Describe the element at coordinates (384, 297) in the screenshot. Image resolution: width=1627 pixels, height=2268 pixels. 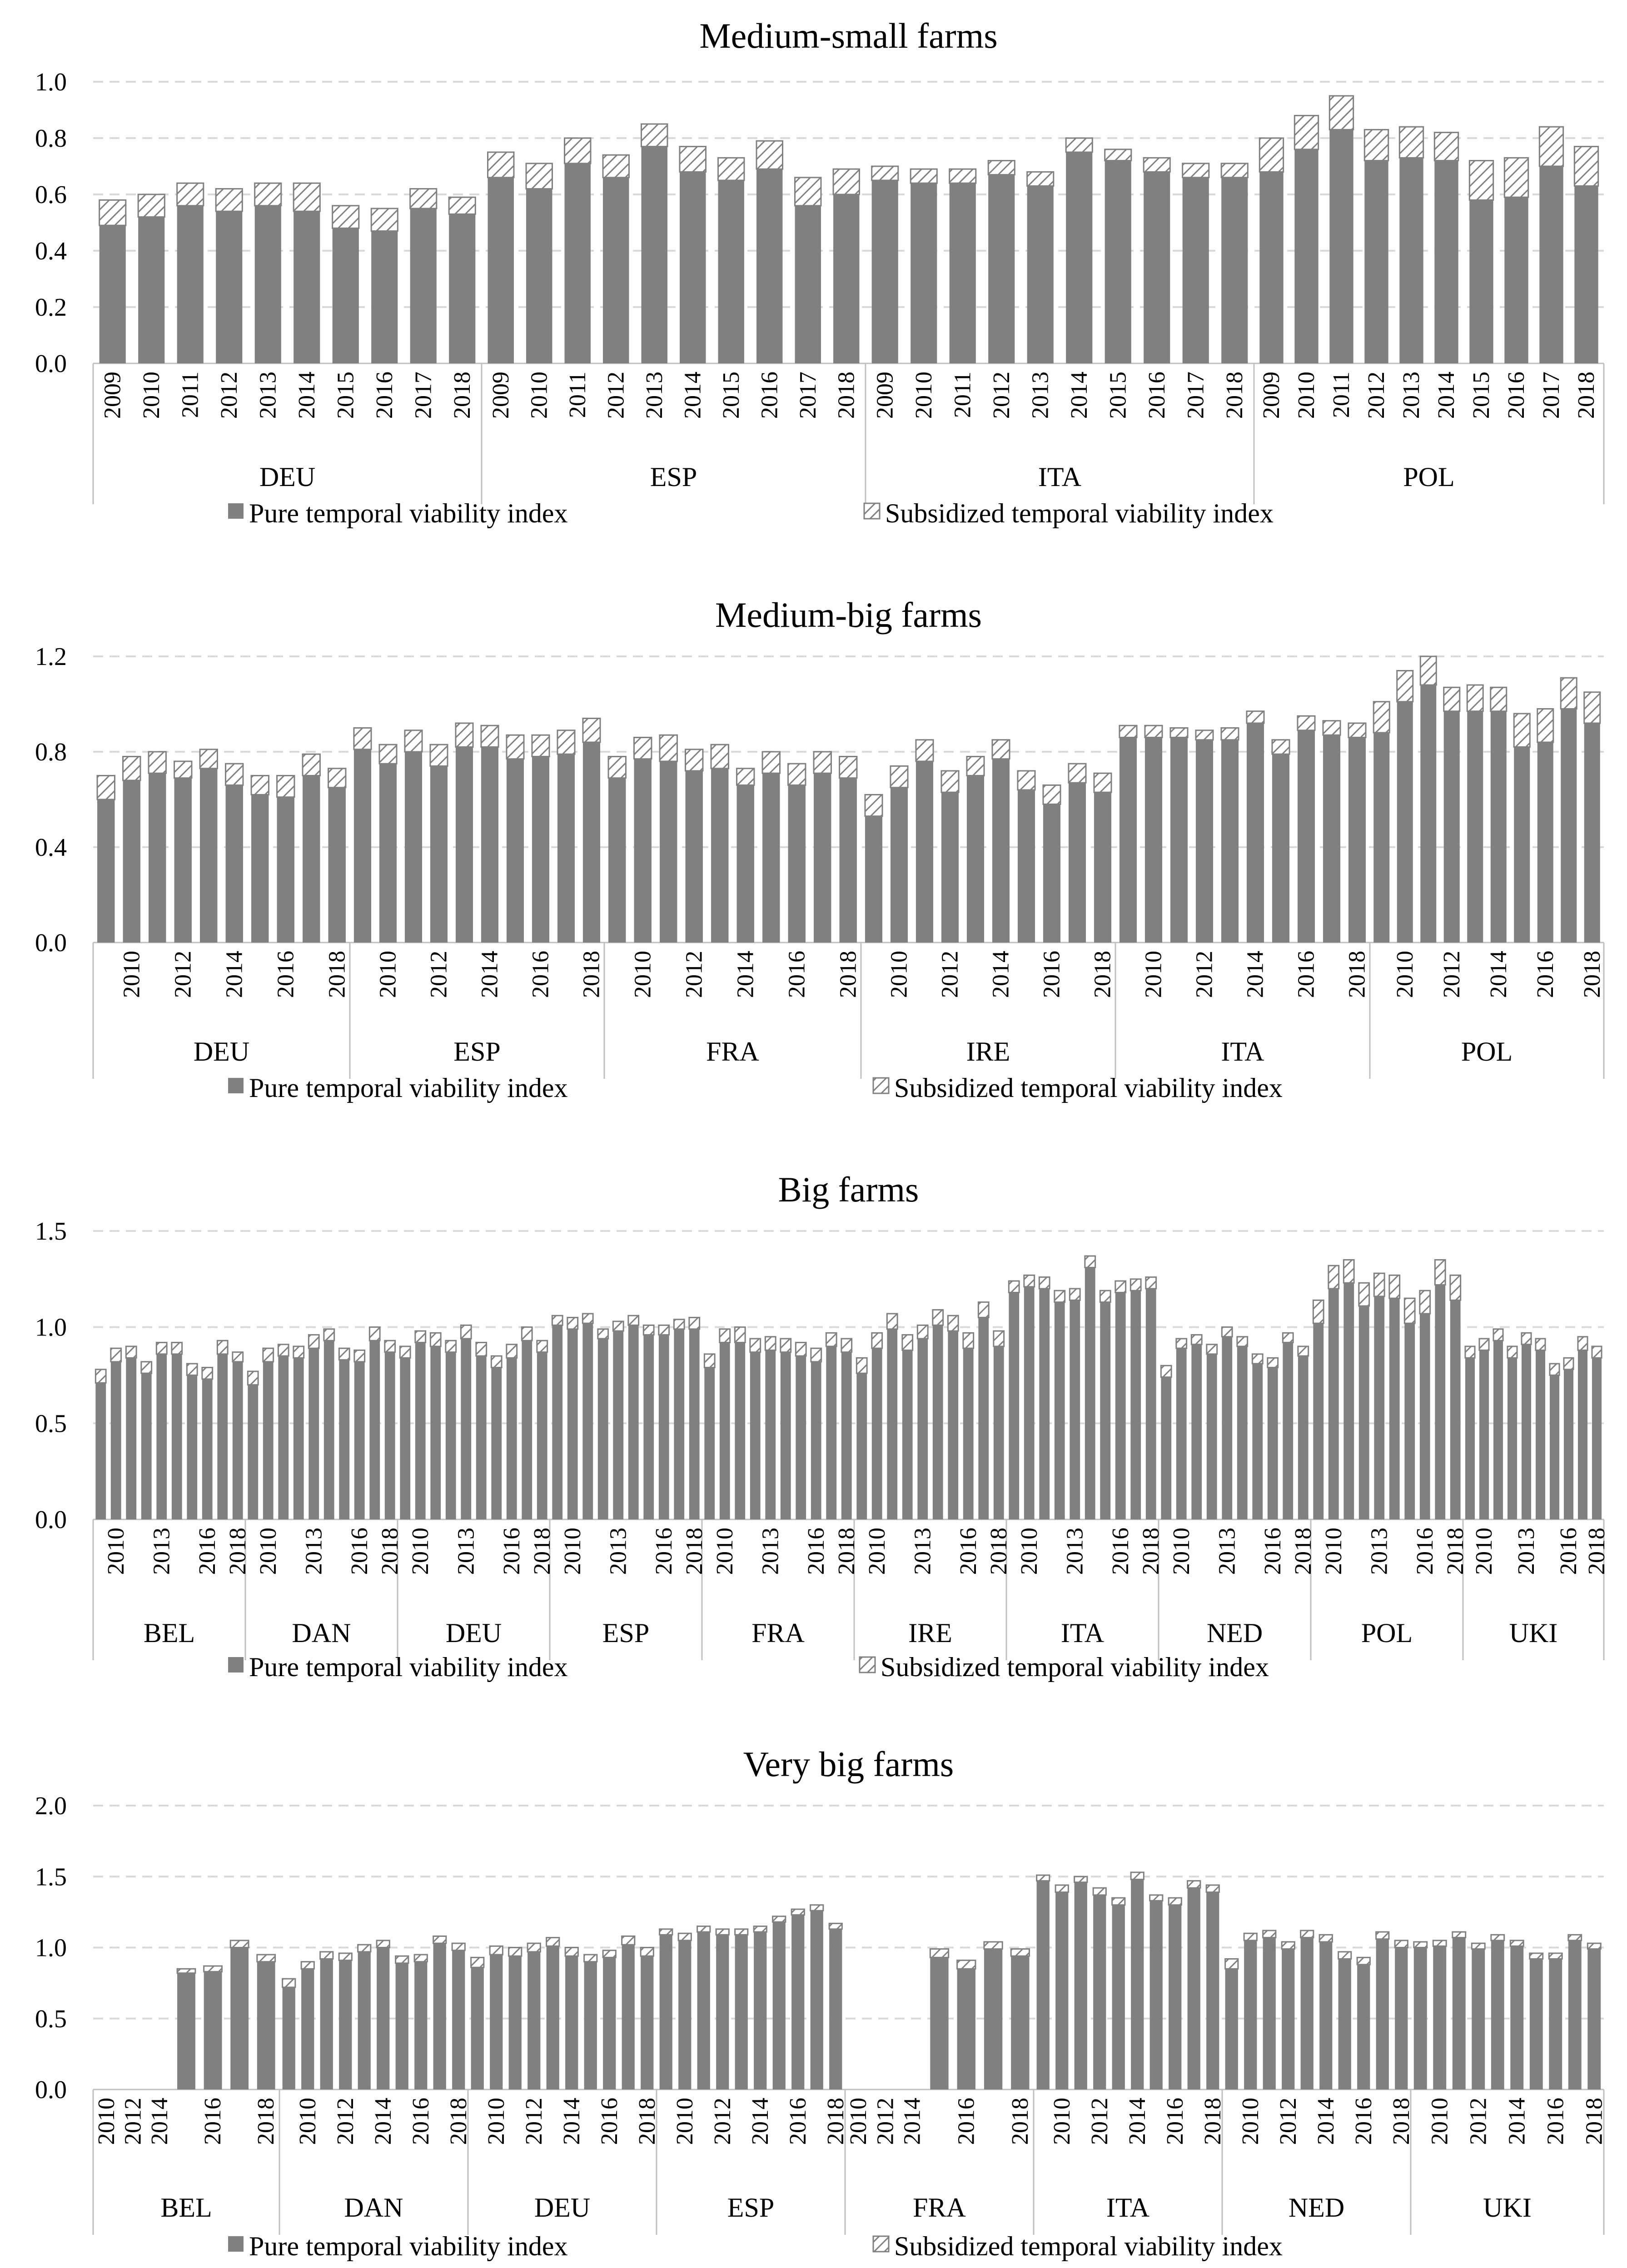
I see `bar-pure-DEU-2016` at that location.